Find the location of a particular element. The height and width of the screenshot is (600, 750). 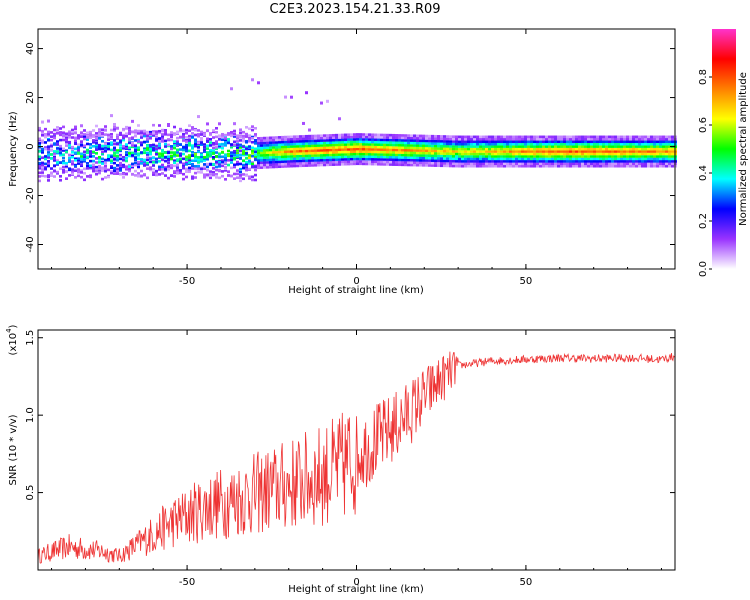

colorbar-bar is located at coordinates (724, 149).